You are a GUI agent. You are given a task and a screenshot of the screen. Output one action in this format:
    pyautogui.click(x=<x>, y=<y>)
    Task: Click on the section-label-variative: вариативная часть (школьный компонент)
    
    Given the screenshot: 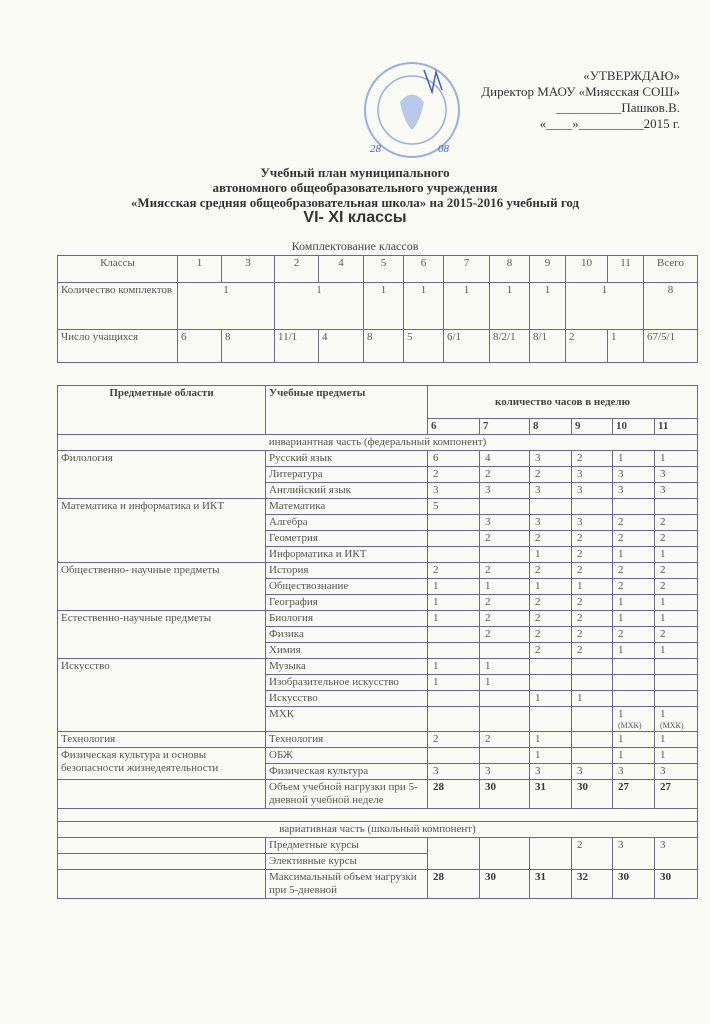 What is the action you would take?
    pyautogui.click(x=377, y=829)
    